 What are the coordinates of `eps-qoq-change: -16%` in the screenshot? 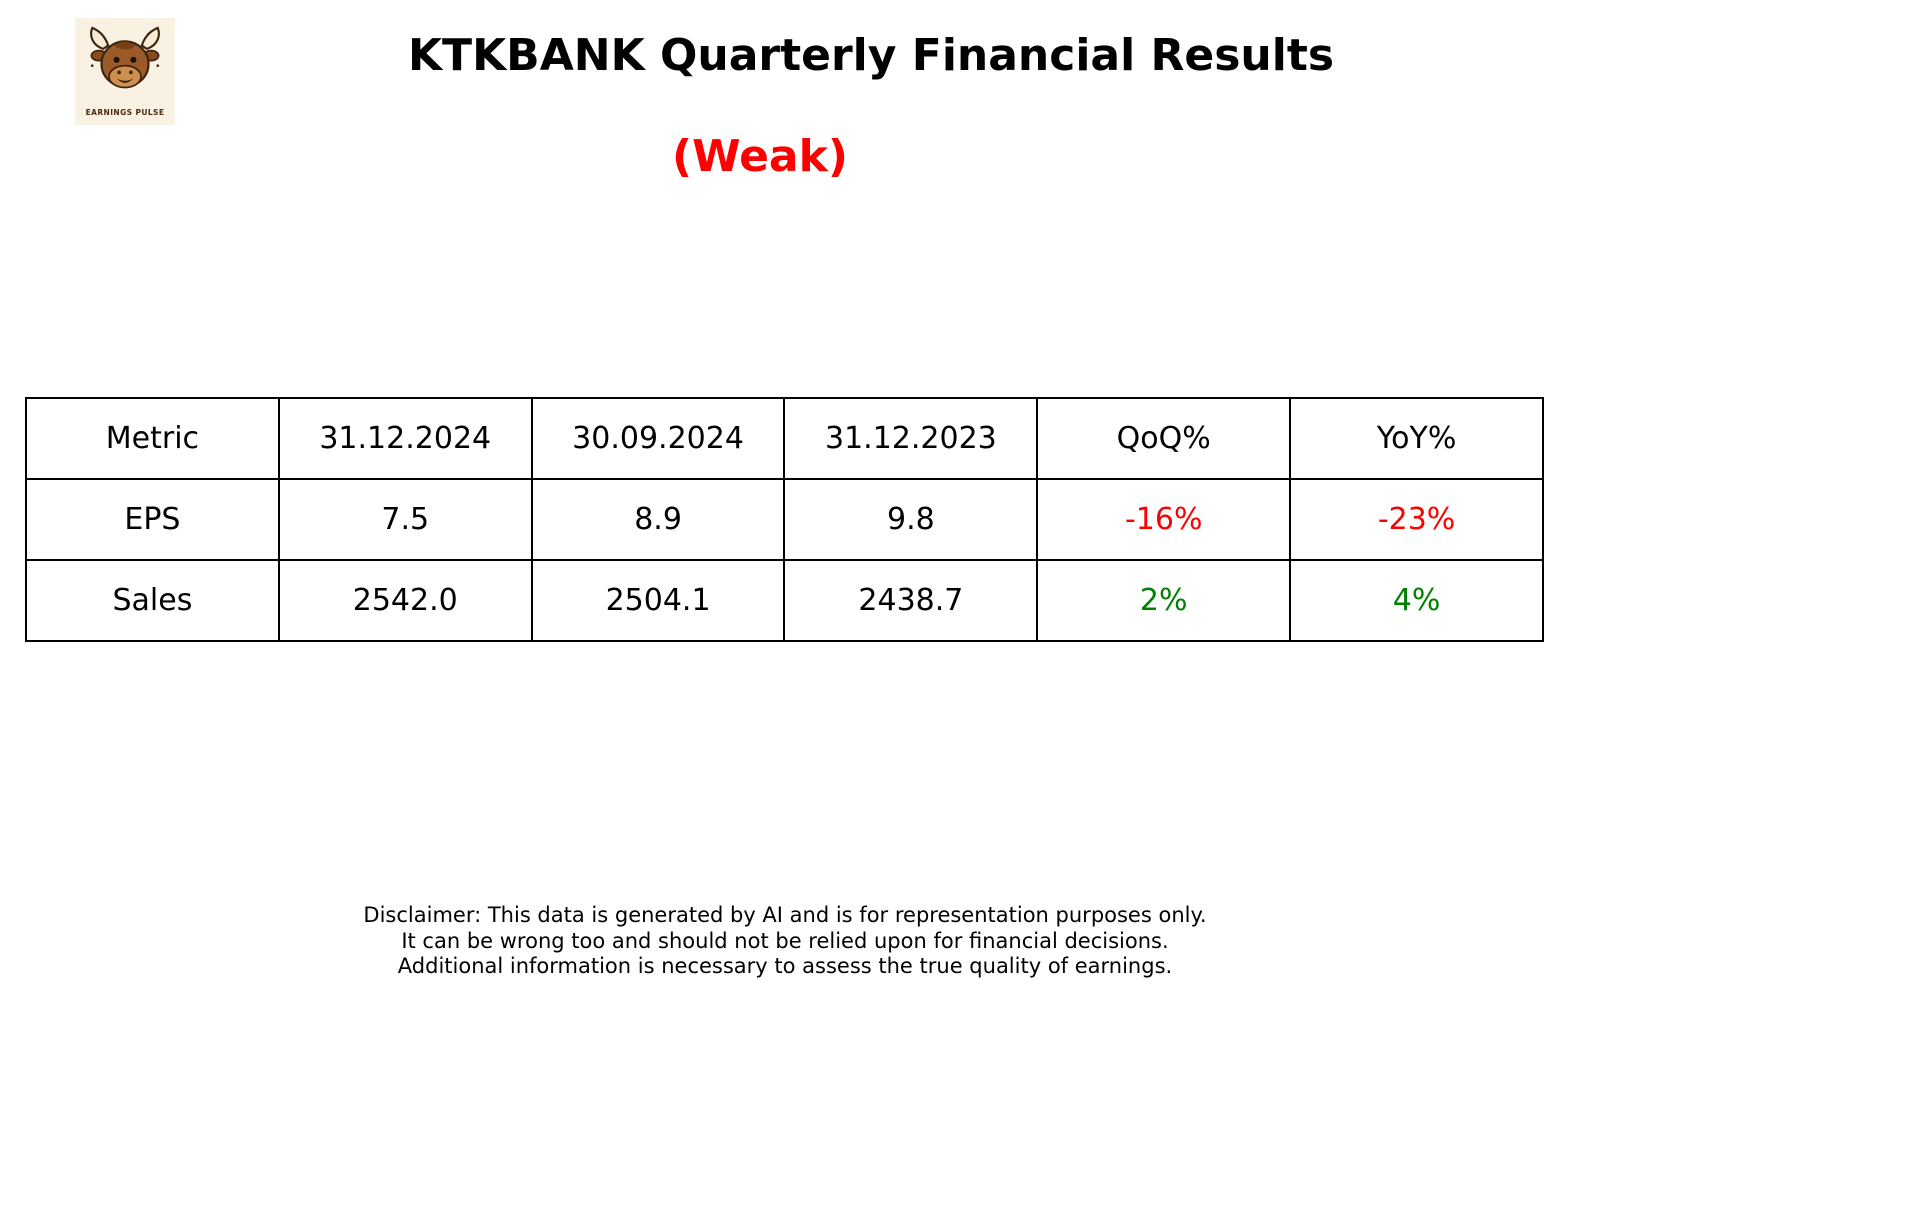 It's located at (1164, 519).